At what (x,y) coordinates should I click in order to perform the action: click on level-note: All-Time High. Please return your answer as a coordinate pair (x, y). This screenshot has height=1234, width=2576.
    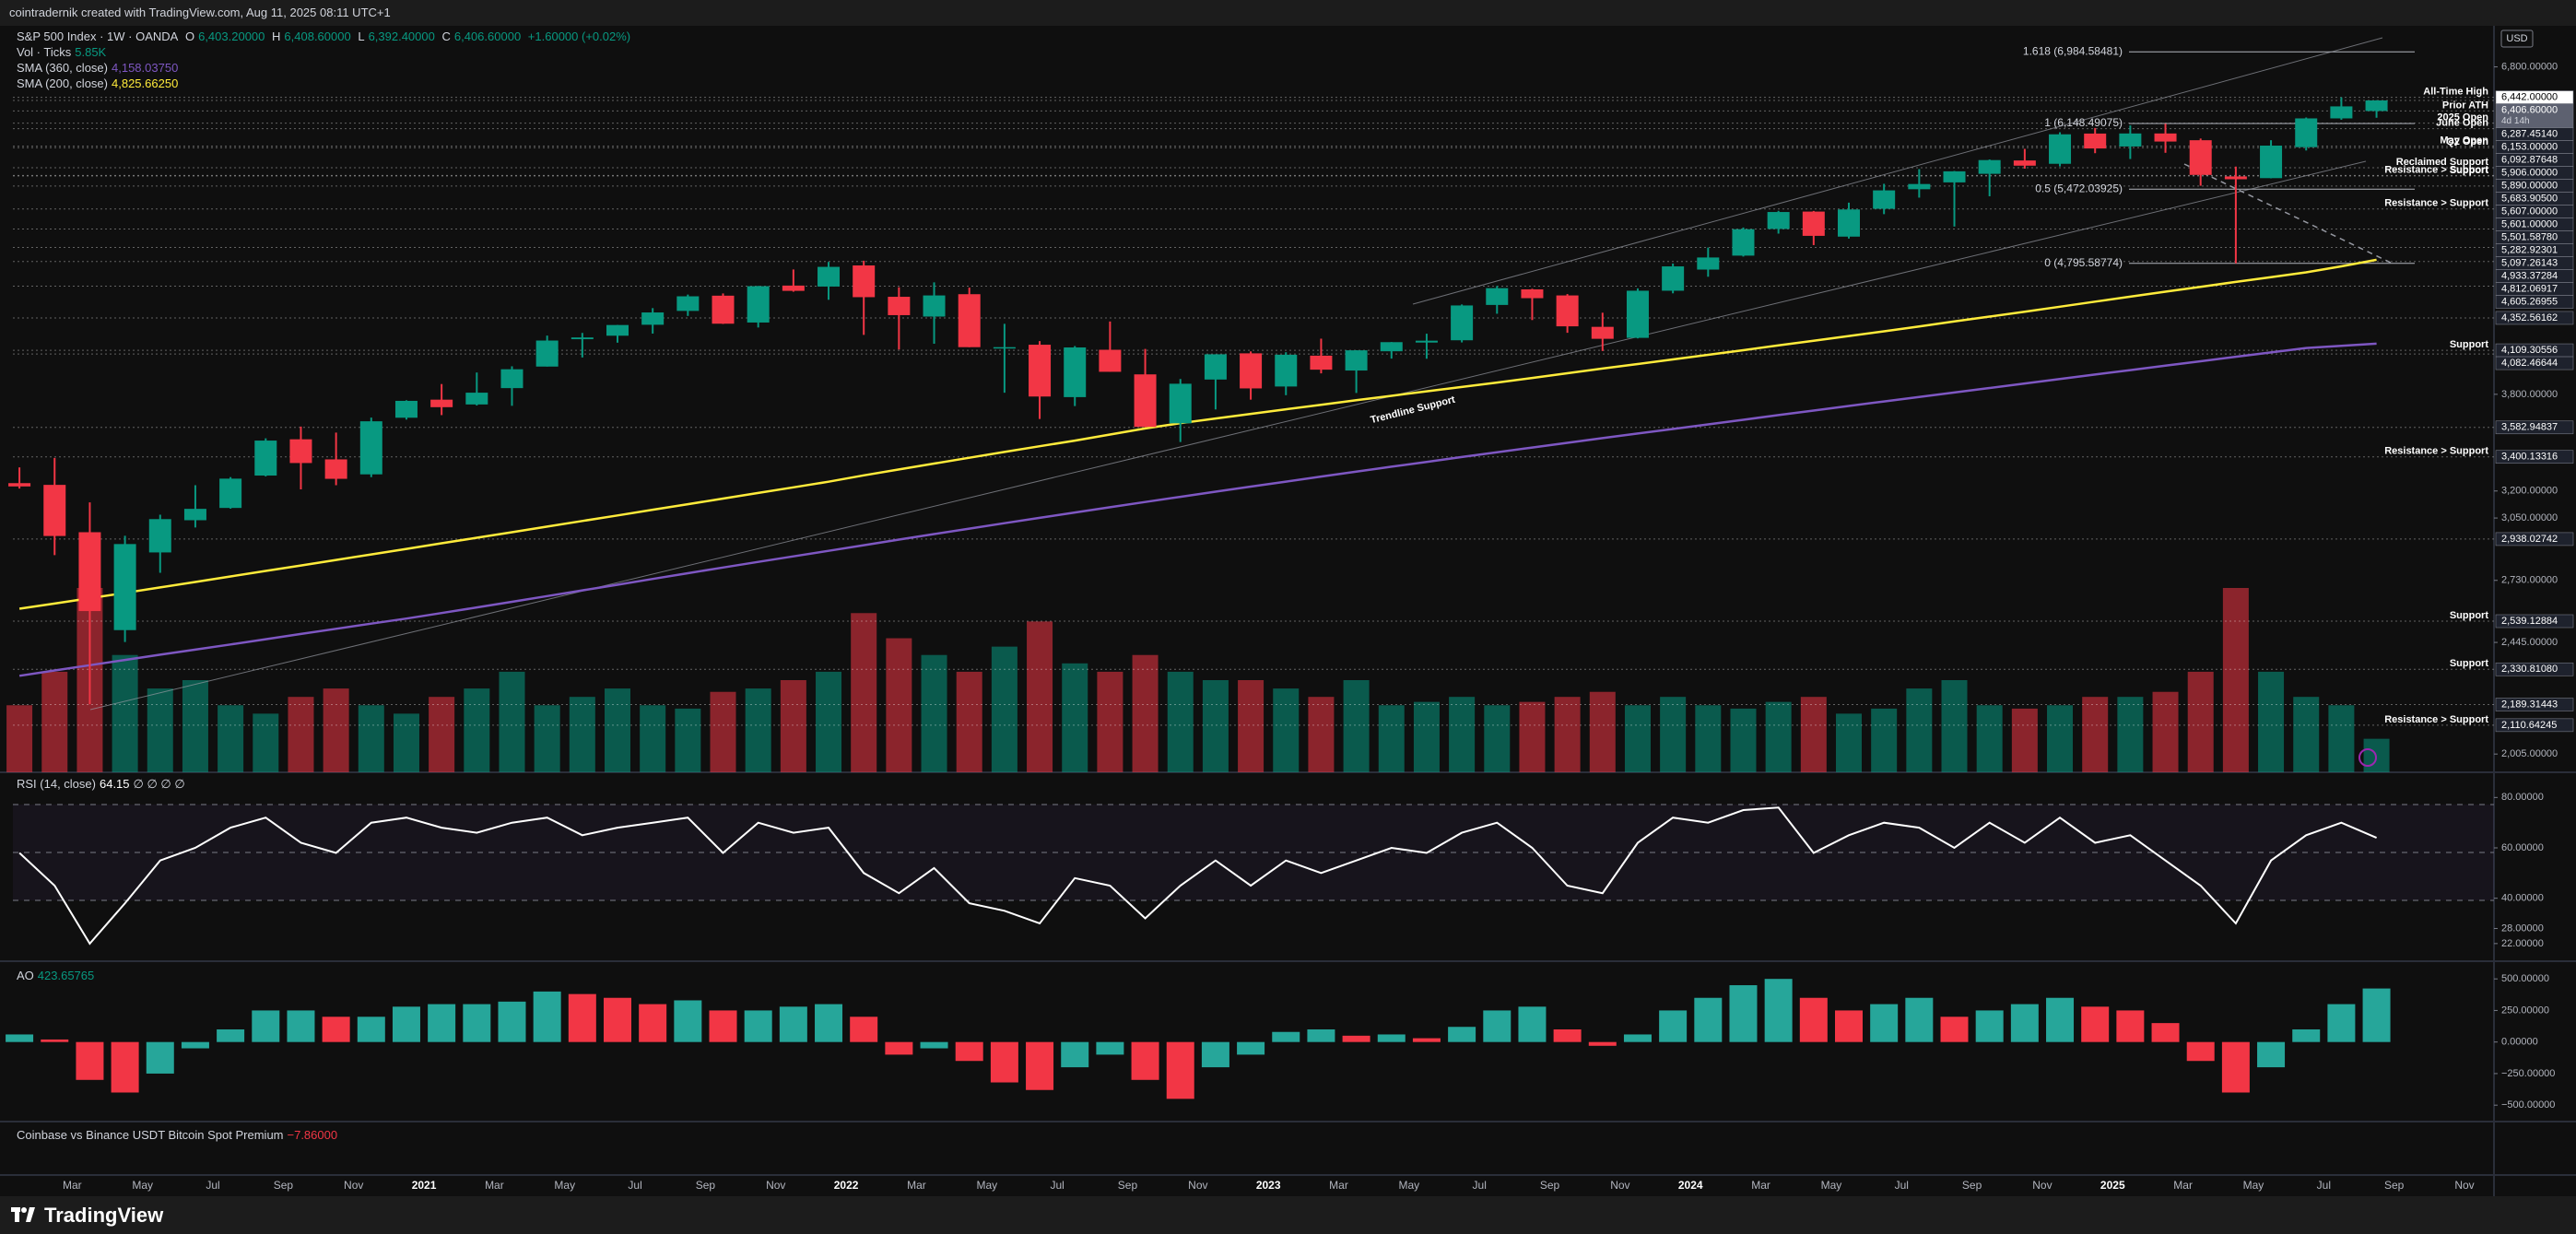
    Looking at the image, I should click on (2455, 91).